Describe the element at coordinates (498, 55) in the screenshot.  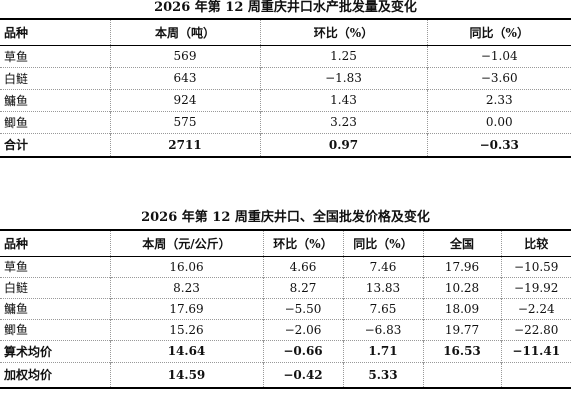
I see `table-cell: −1.04` at that location.